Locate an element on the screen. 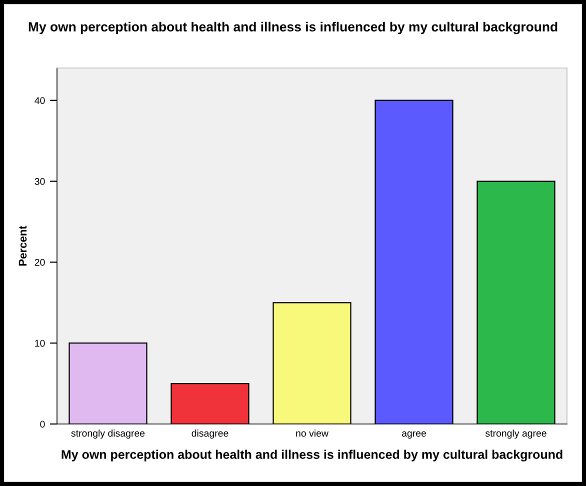 The height and width of the screenshot is (486, 586). y-tick-label: 20 is located at coordinates (39, 262).